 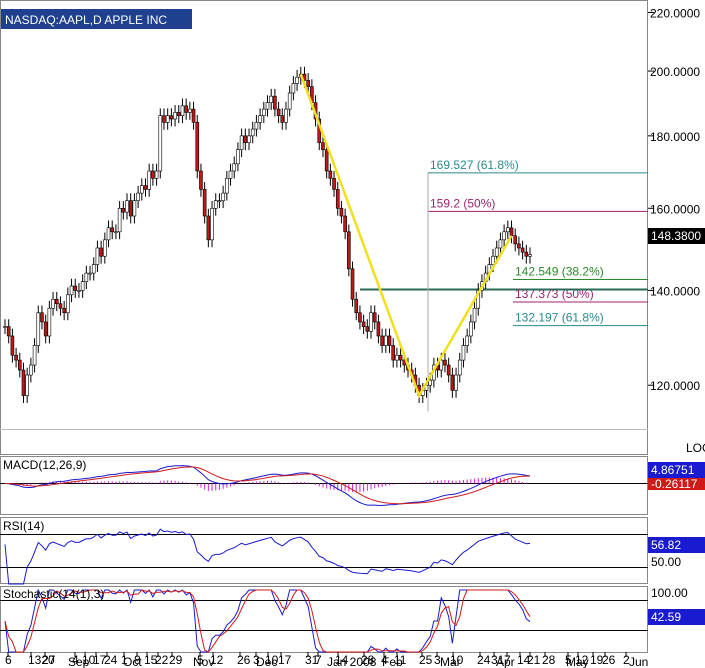 What do you see at coordinates (626, 660) in the screenshot?
I see `date-tick-label: 2` at bounding box center [626, 660].